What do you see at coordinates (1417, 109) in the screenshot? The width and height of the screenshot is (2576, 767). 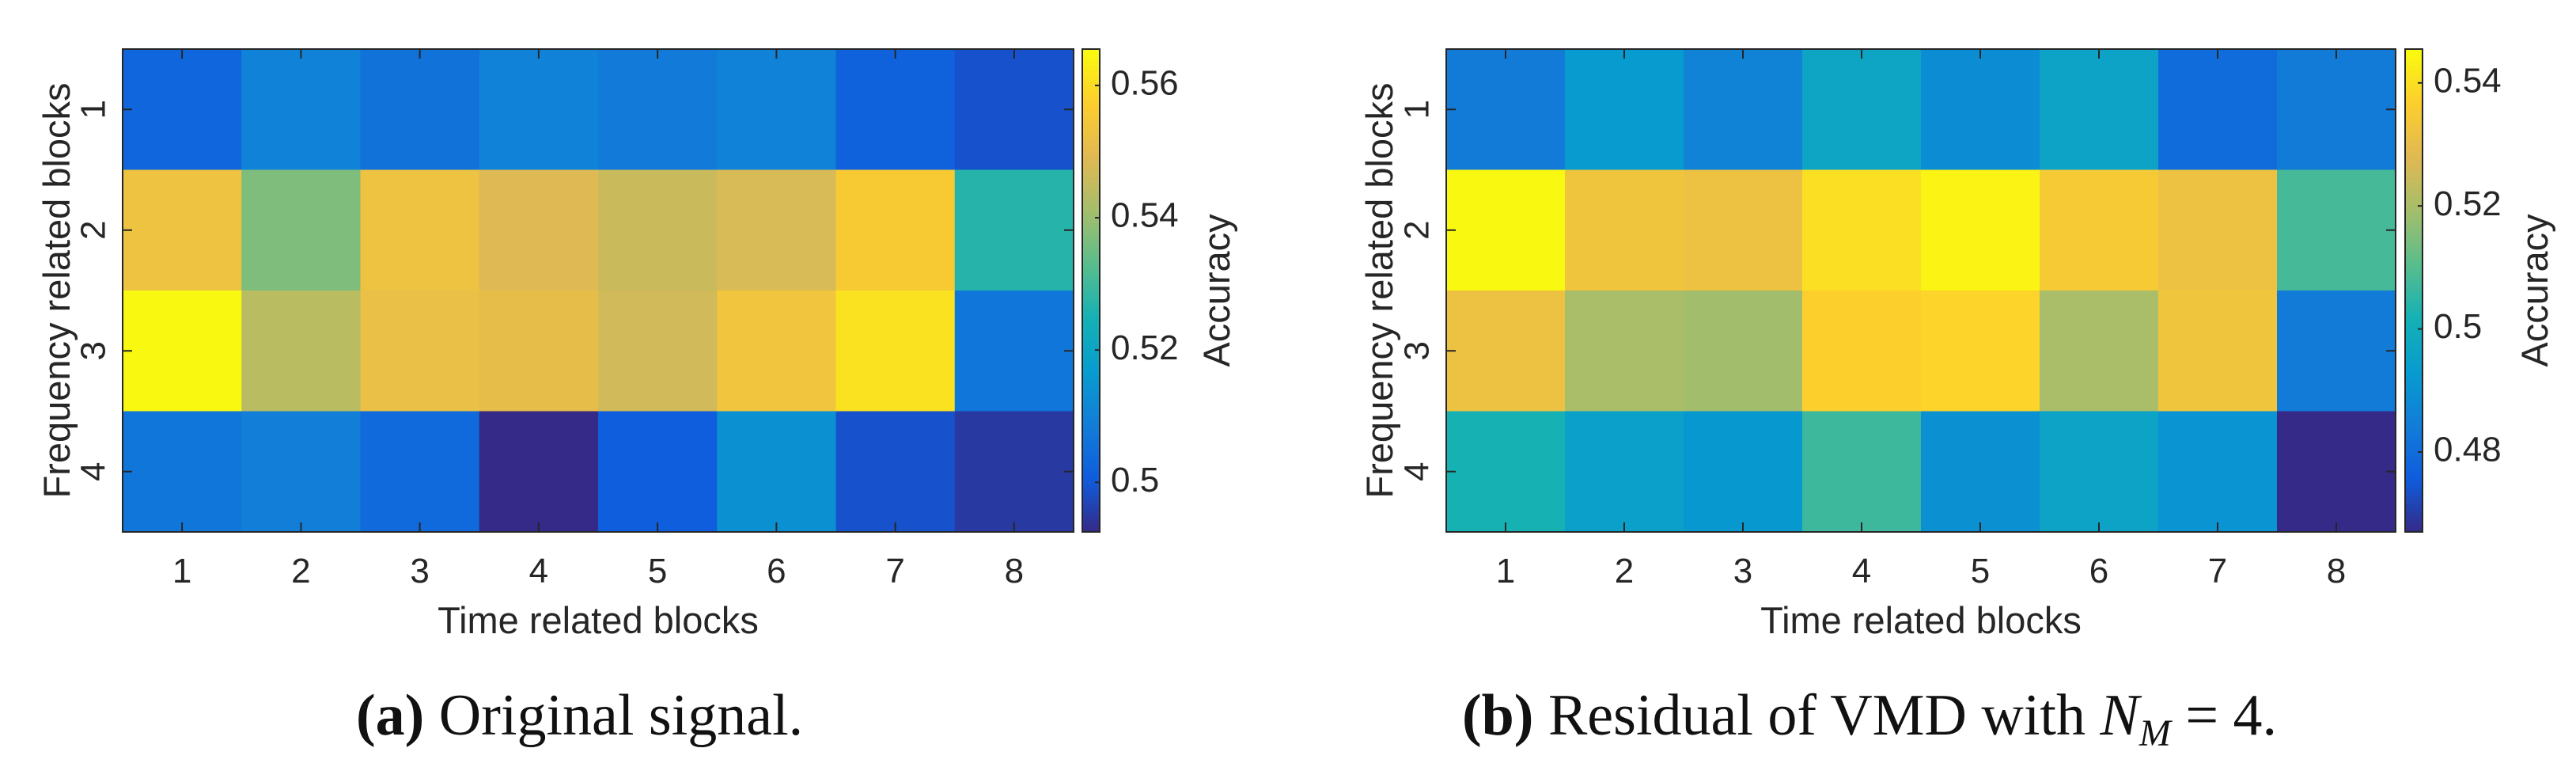 I see `y-tick-label: 1` at bounding box center [1417, 109].